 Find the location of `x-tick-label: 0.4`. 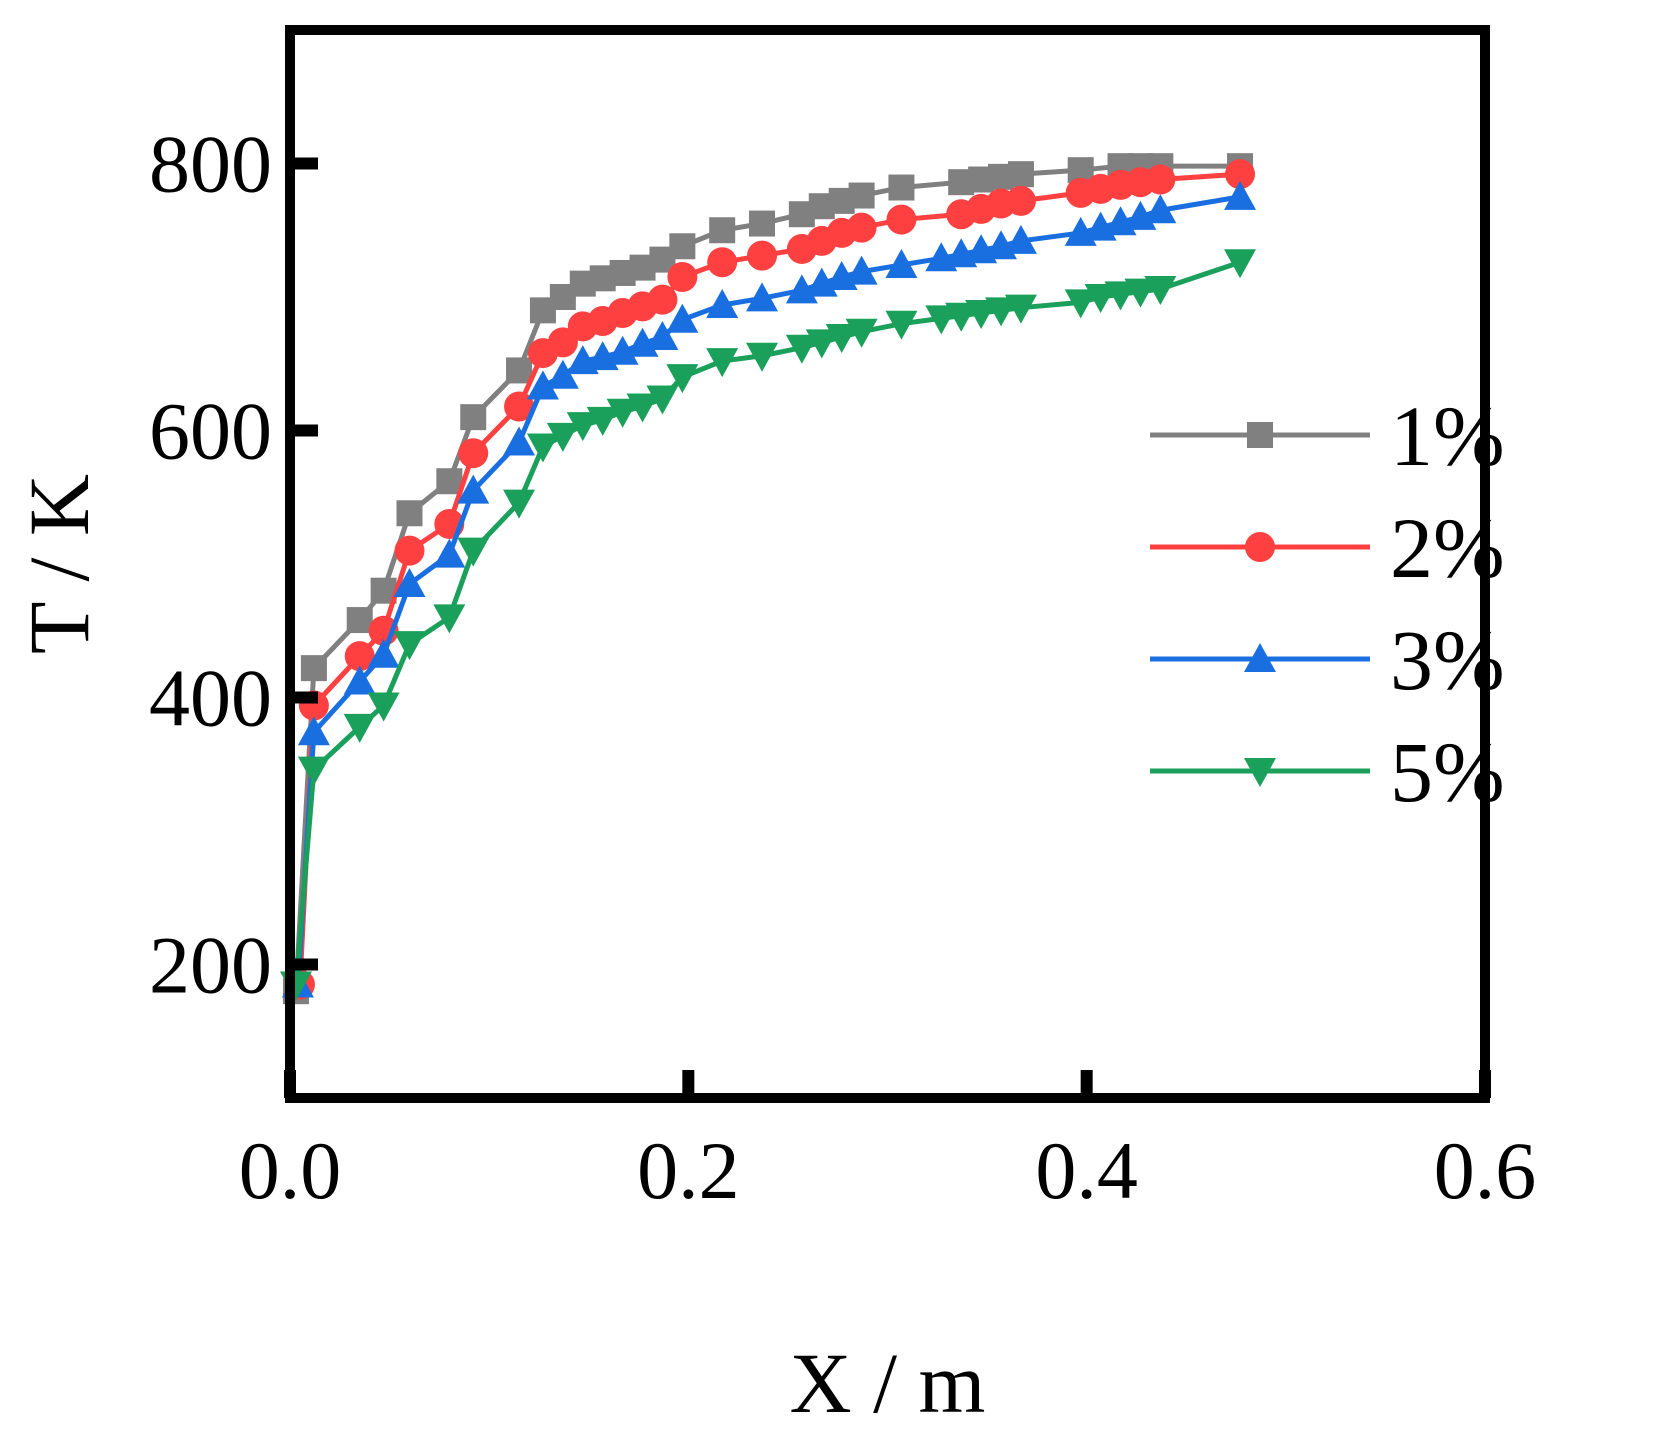

x-tick-label: 0.4 is located at coordinates (1086, 1170).